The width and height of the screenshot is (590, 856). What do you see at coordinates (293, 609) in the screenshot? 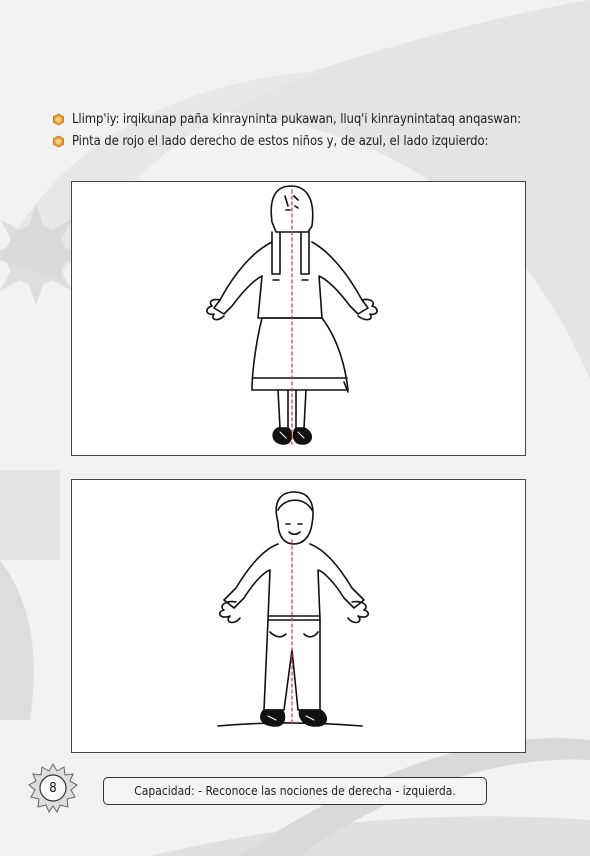
I see `boy-drawing` at bounding box center [293, 609].